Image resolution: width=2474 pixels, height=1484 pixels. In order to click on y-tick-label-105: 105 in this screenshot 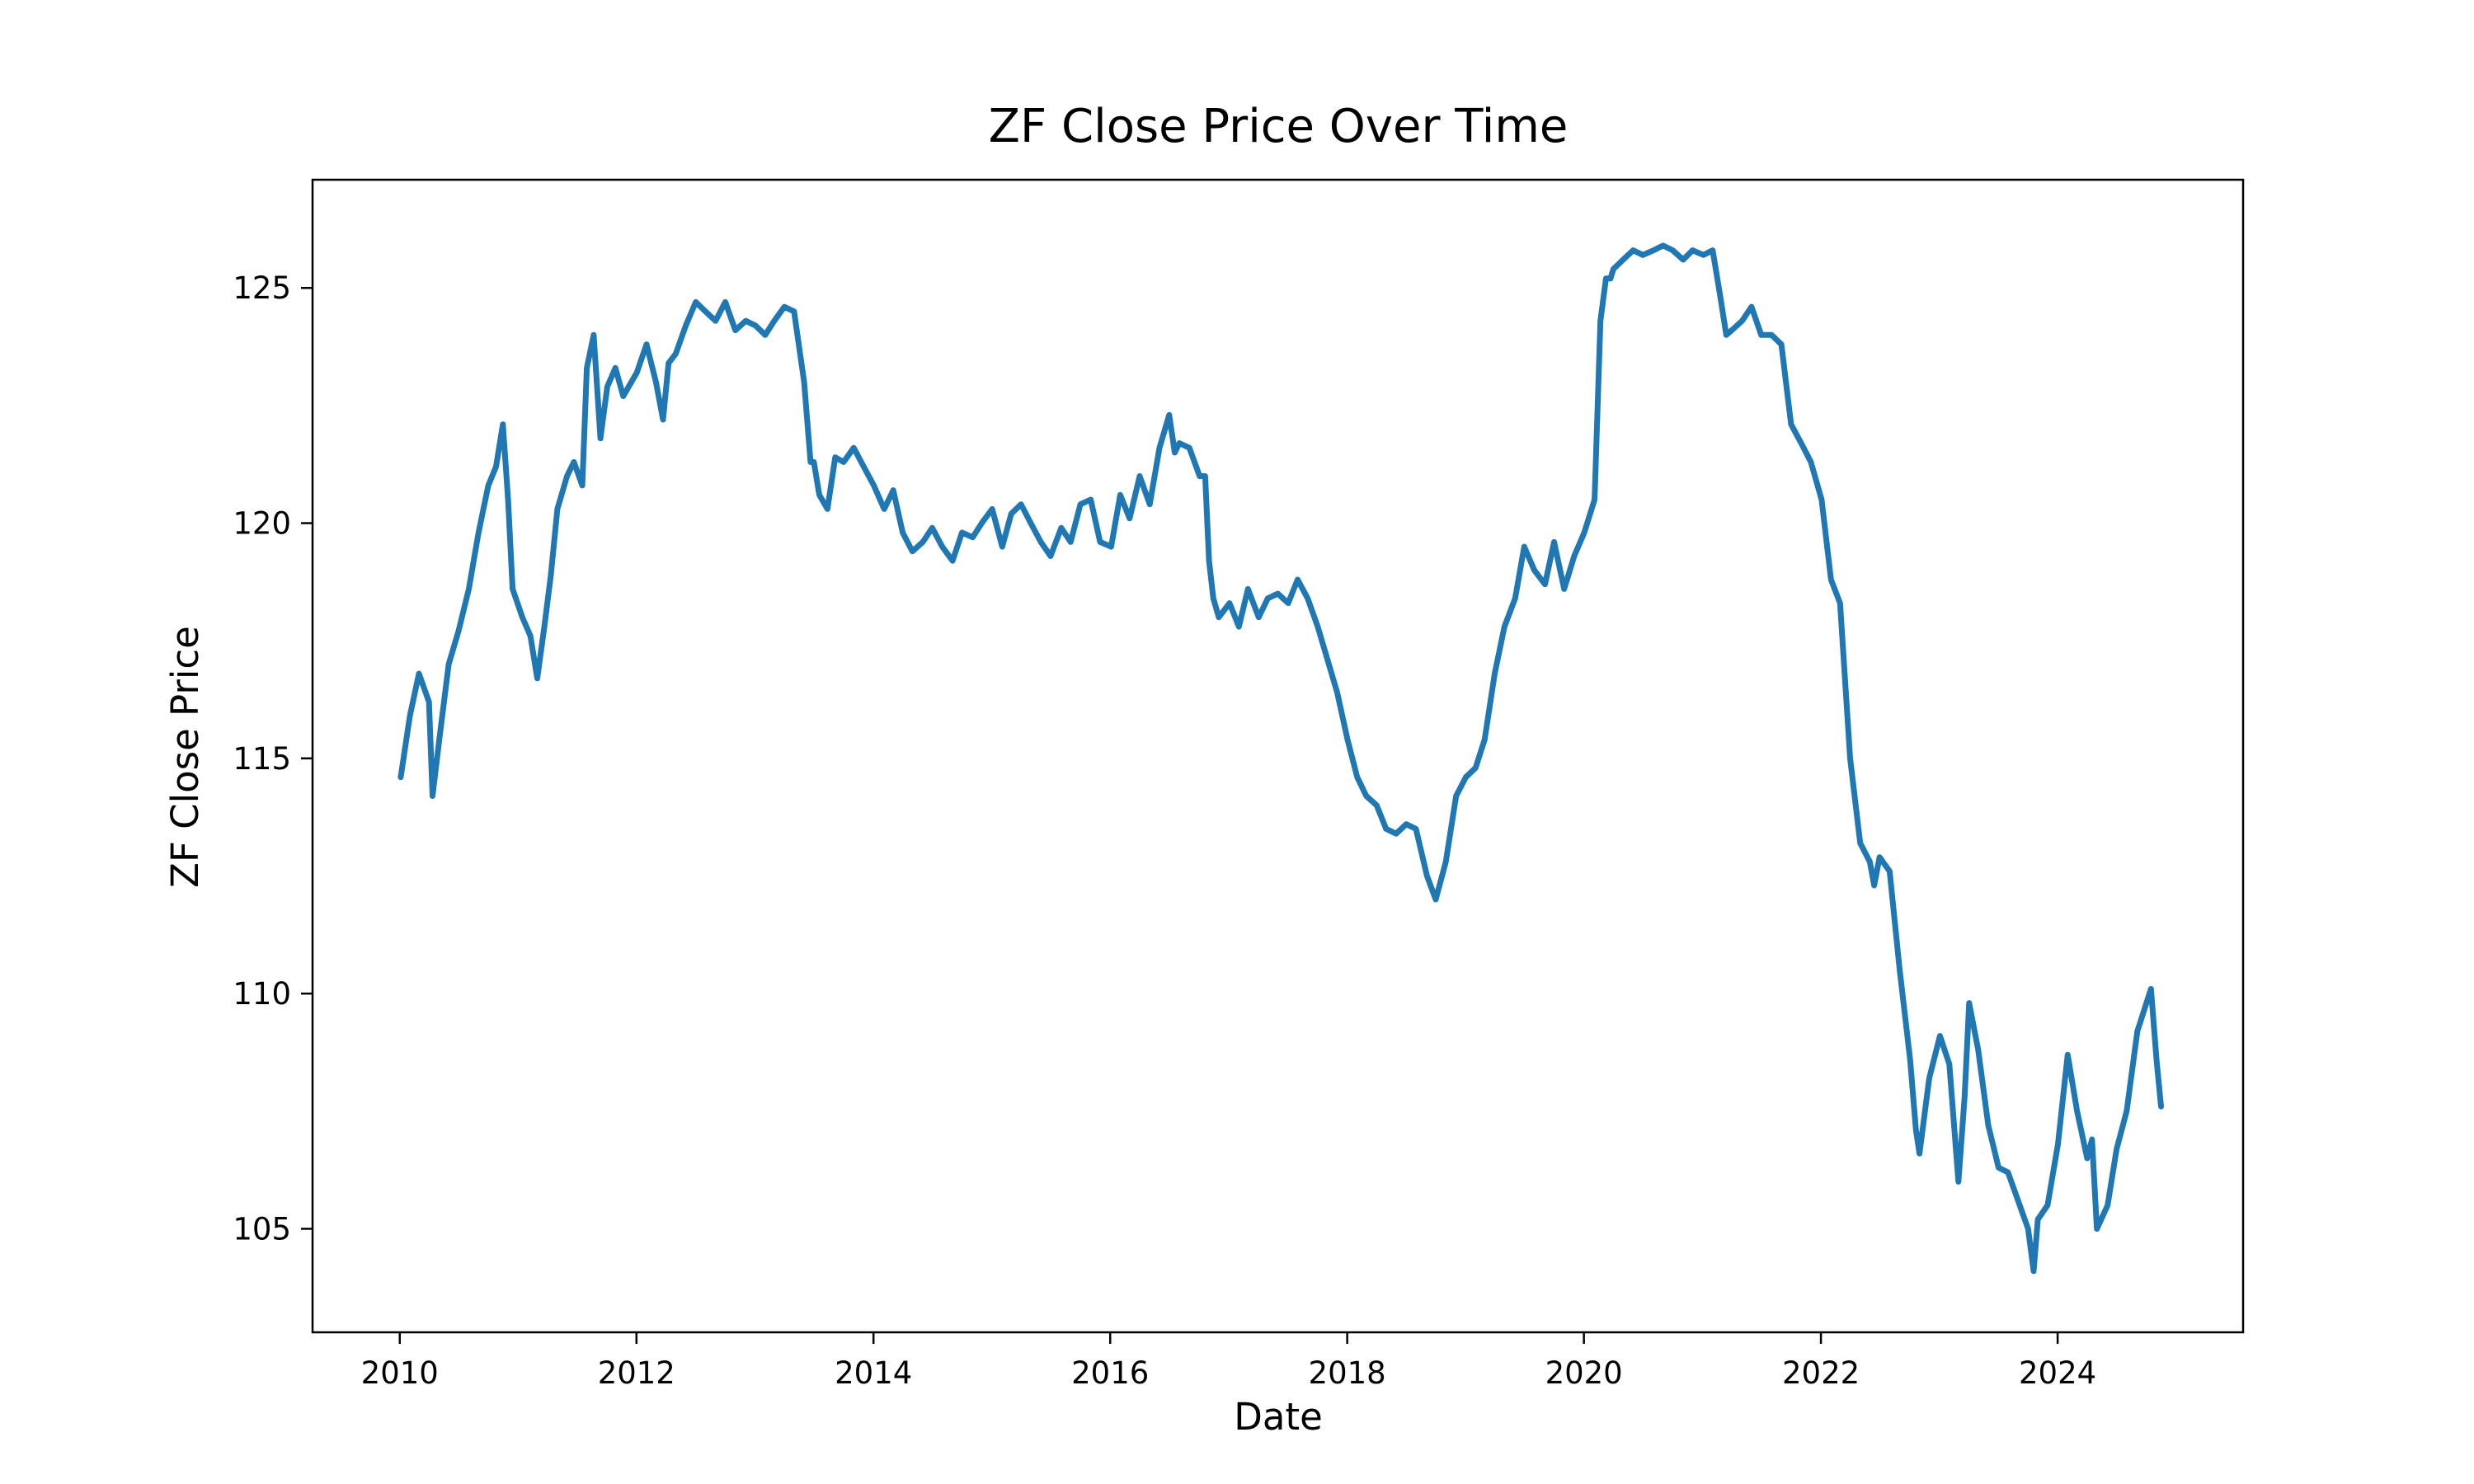, I will do `click(262, 1229)`.